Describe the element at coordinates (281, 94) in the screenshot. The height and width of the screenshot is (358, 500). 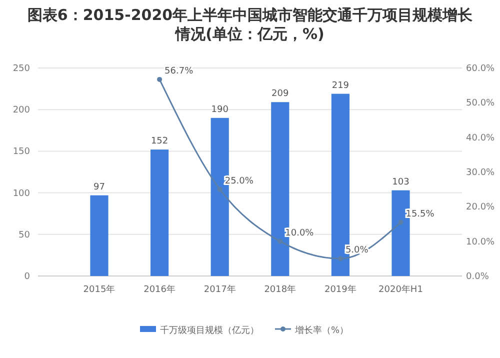
I see `data-label: 209` at that location.